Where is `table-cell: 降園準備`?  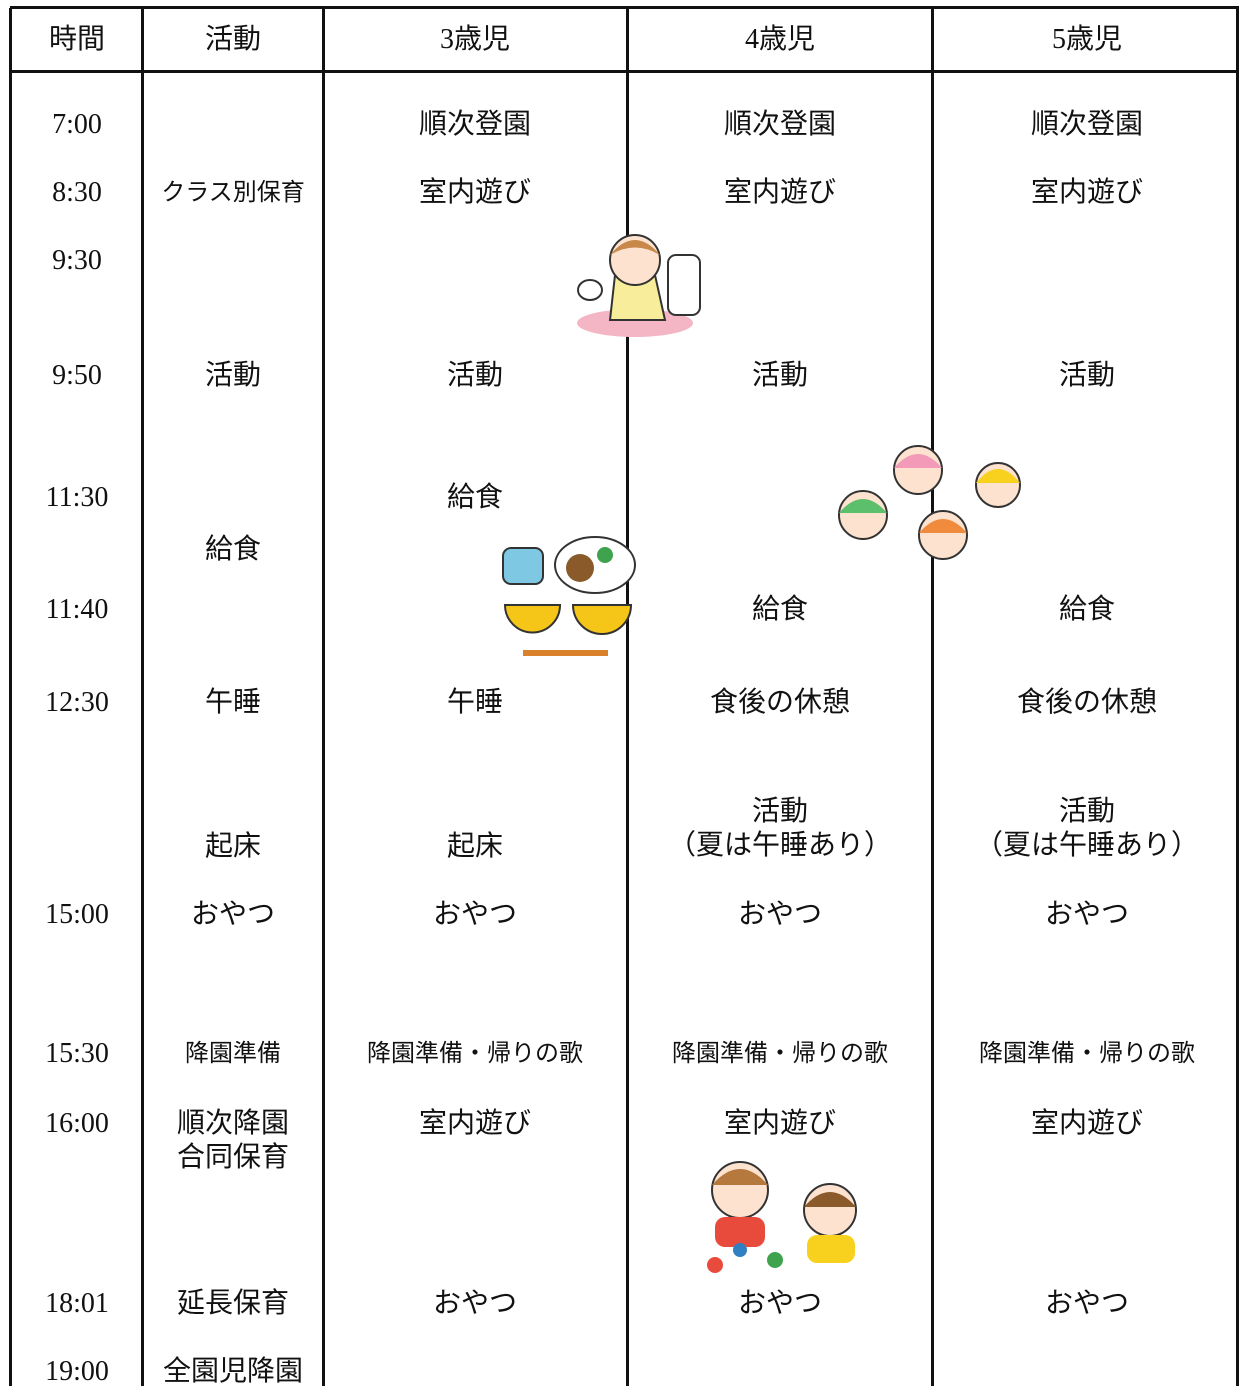
table-cell: 降園準備 is located at coordinates (233, 1054).